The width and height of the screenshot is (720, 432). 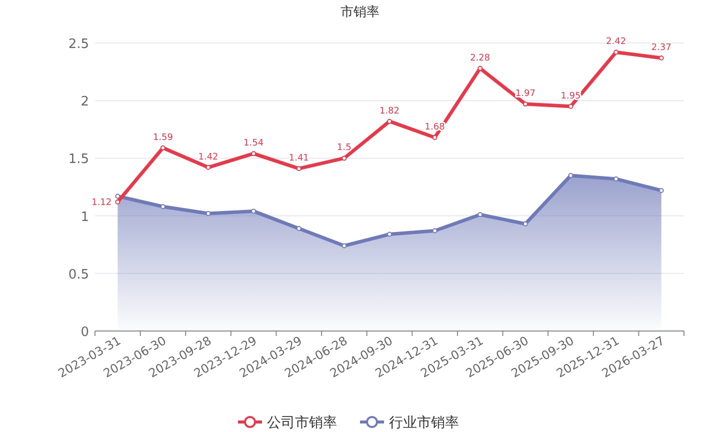 What do you see at coordinates (208, 157) in the screenshot?
I see `data-label: 1.42` at bounding box center [208, 157].